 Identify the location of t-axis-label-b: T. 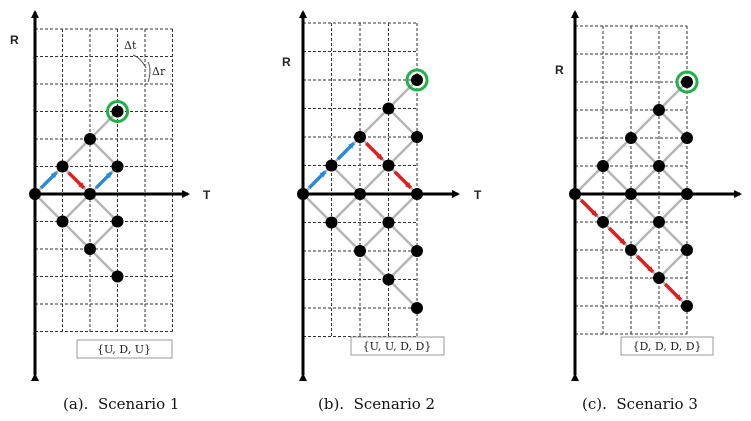
(478, 195).